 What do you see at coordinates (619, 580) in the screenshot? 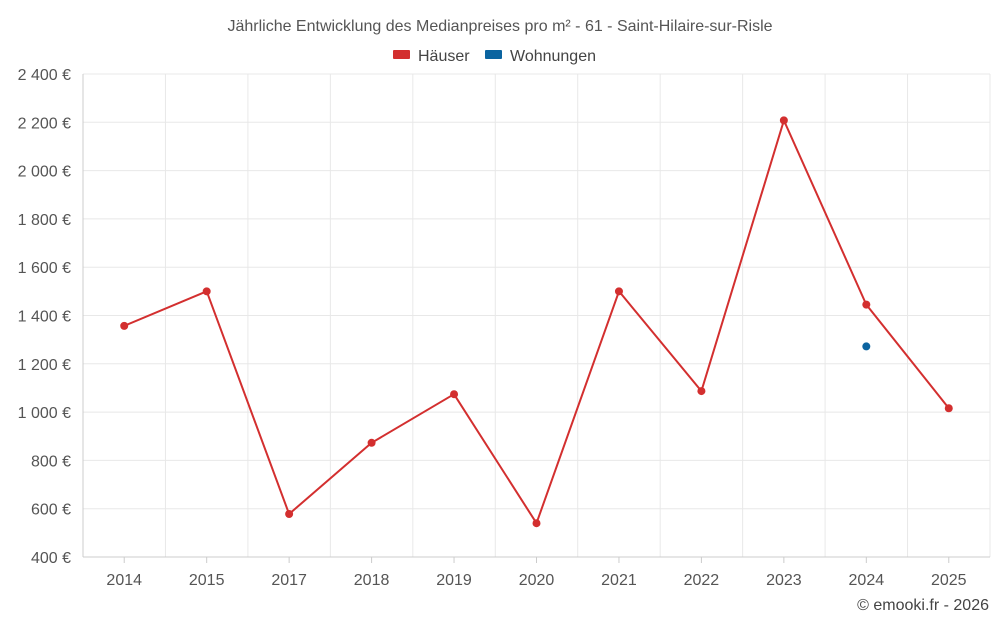
I see `x-tick-label: 2021` at bounding box center [619, 580].